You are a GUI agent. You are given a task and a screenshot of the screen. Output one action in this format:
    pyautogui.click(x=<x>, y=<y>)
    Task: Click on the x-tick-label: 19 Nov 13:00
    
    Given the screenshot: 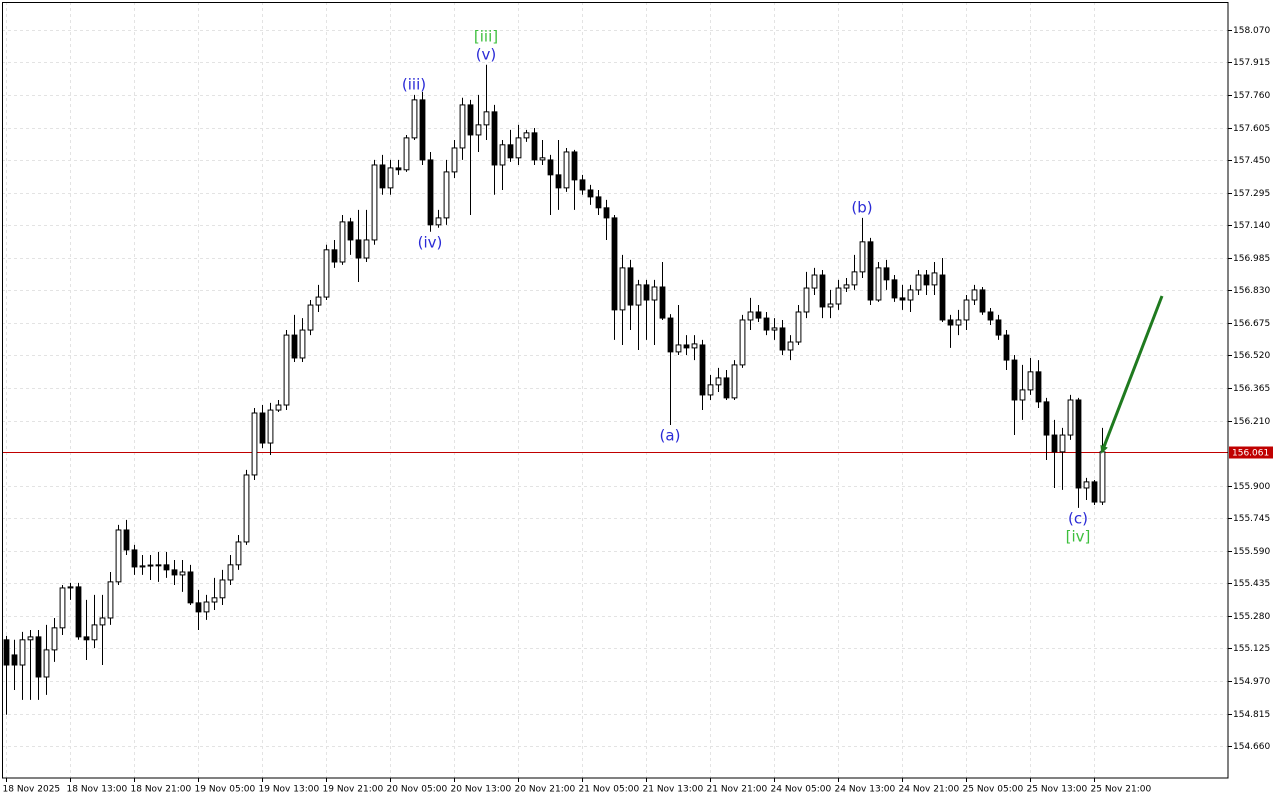 What is the action you would take?
    pyautogui.click(x=289, y=790)
    